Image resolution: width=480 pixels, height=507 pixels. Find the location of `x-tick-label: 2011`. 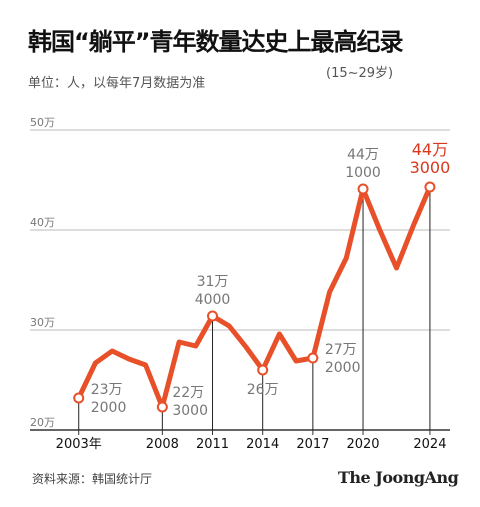

x-tick-label: 2011 is located at coordinates (212, 444).